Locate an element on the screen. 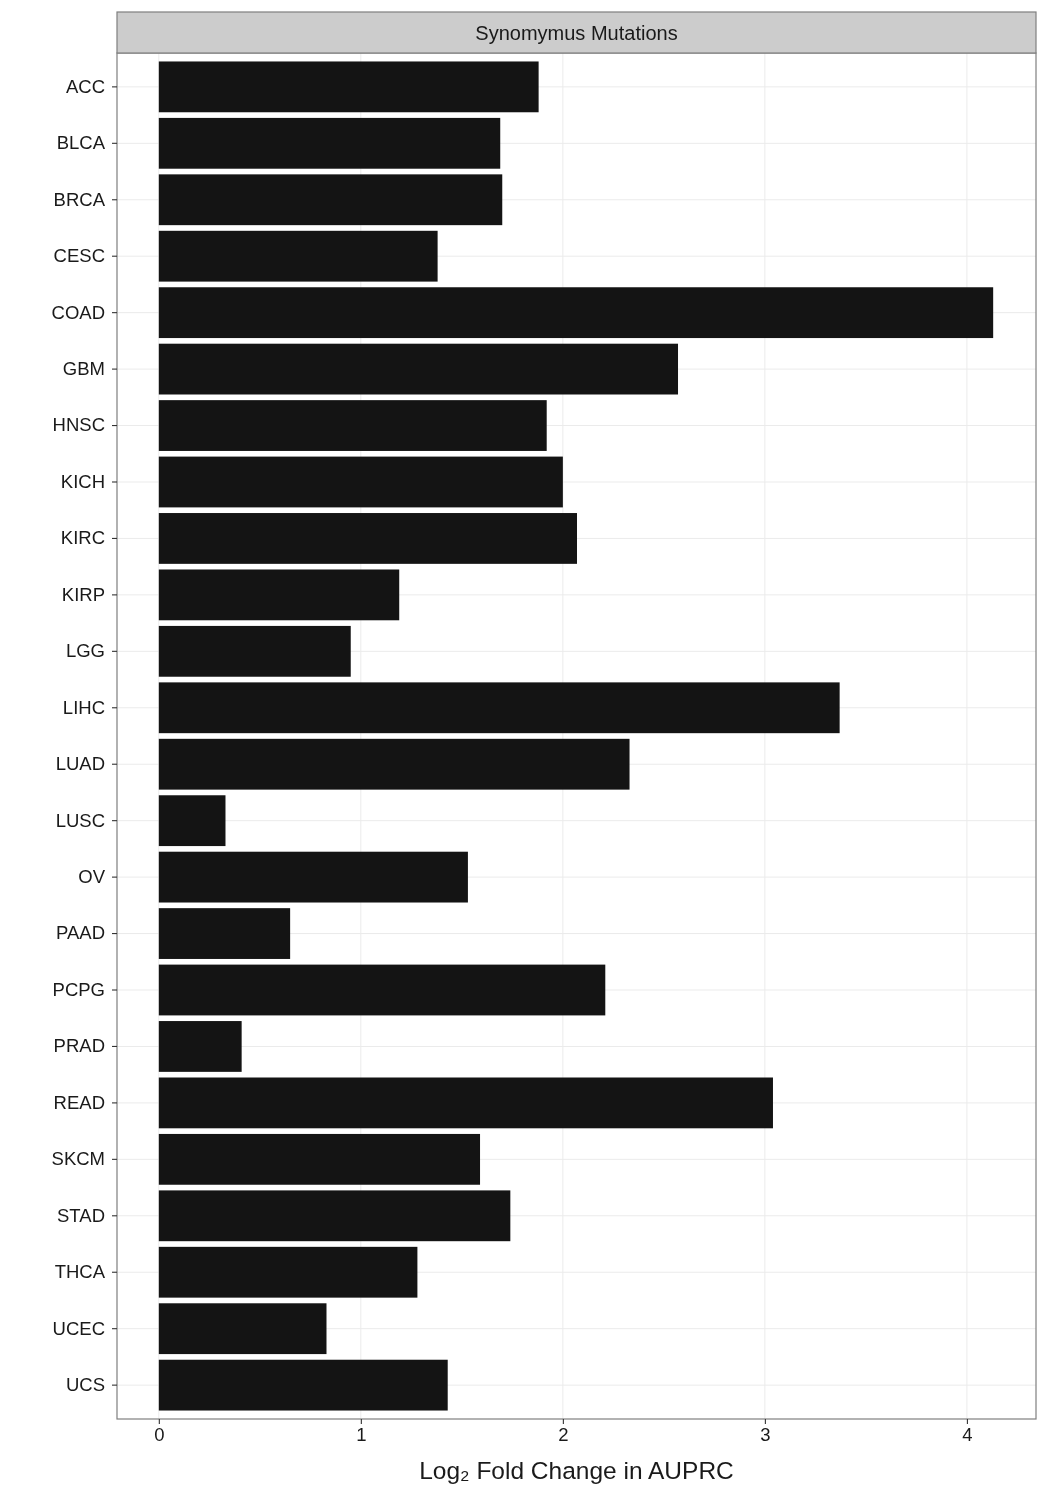  y-tick-label: PRAD is located at coordinates (79, 1046).